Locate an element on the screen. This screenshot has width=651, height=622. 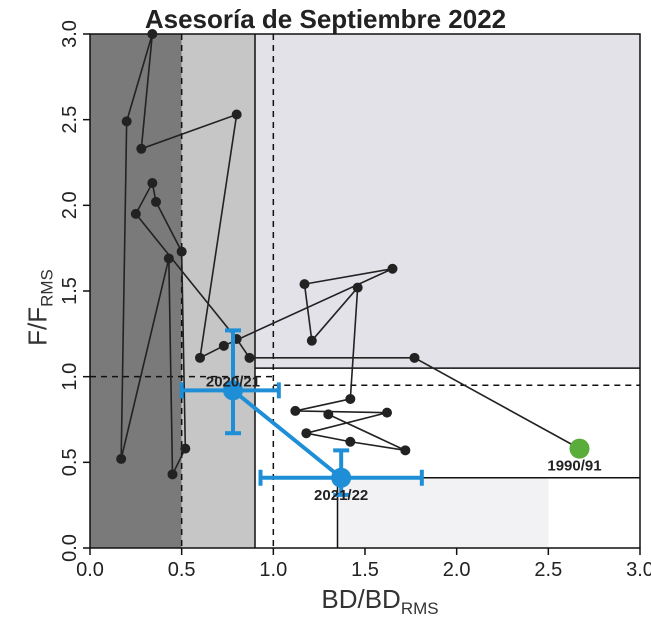
y-tick-label: 2.0 is located at coordinates (70, 205).